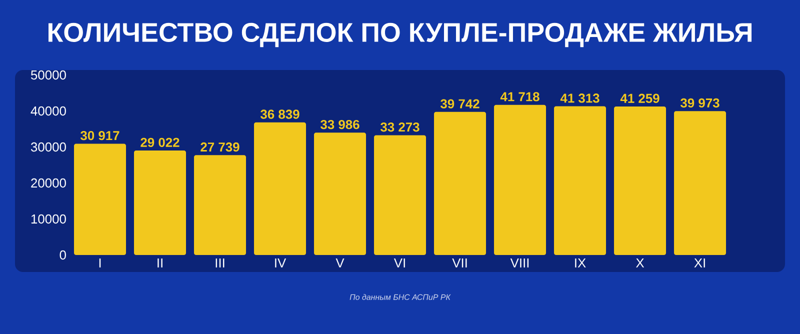 Image resolution: width=800 pixels, height=334 pixels. Describe the element at coordinates (459, 263) in the screenshot. I see `x-tick-label: VII` at that location.